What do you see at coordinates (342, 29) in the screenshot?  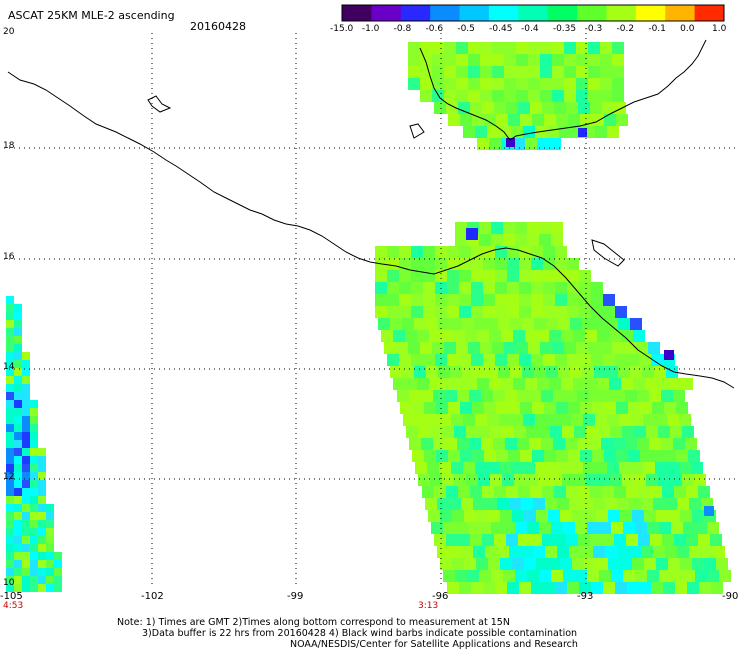 I see `colorbar-tick-label: -15.0` at bounding box center [342, 29].